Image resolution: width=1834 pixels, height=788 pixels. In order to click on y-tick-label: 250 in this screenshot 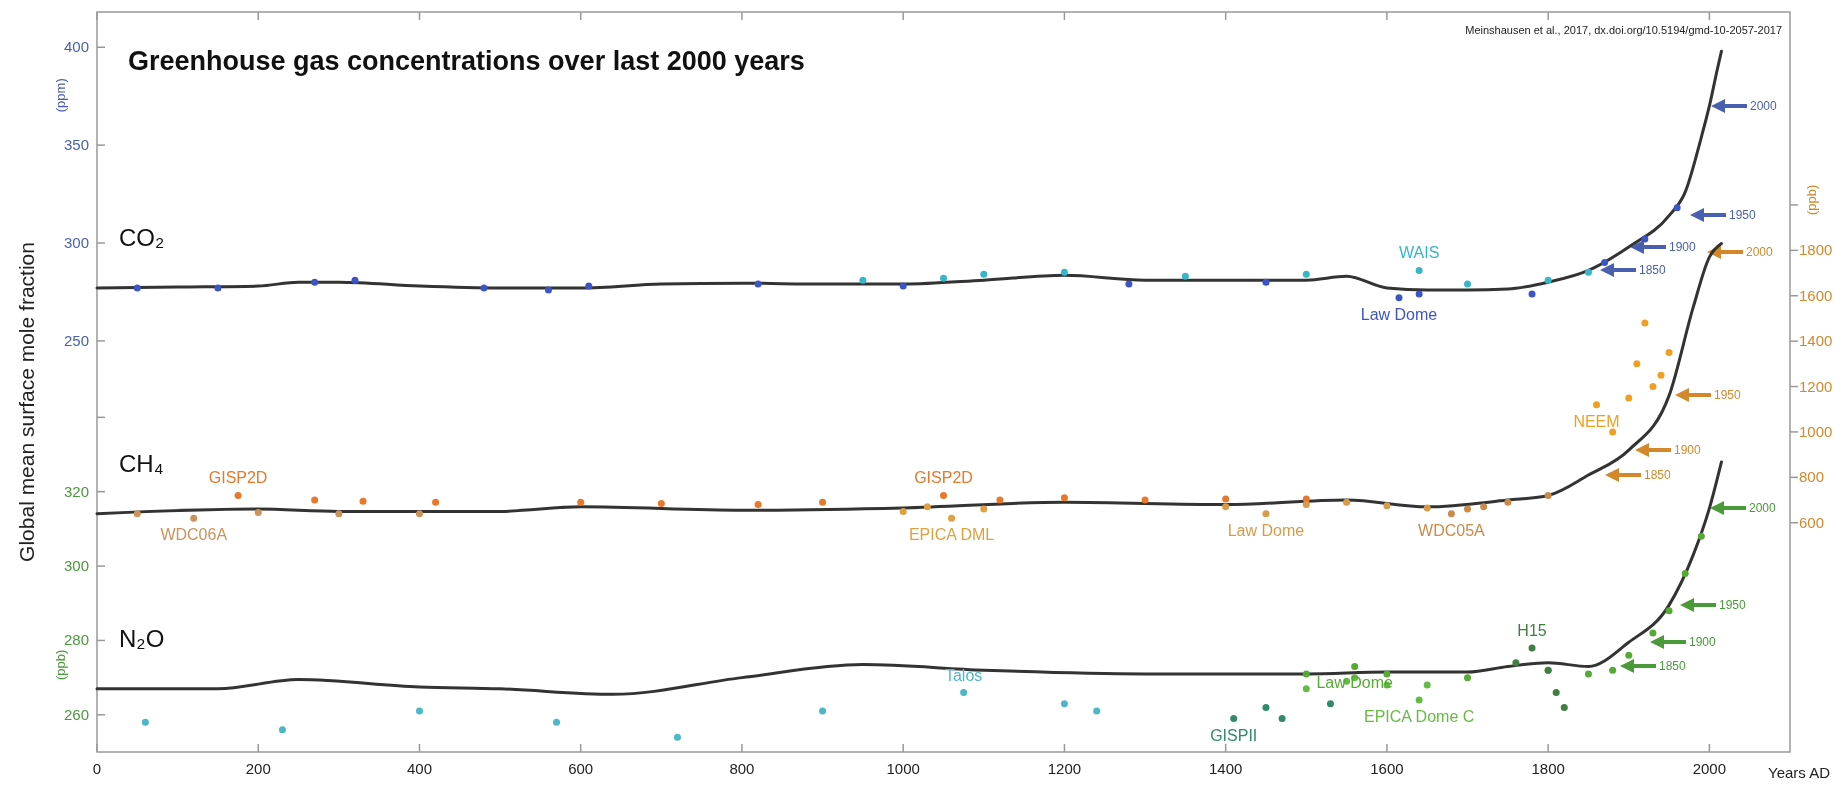, I will do `click(76, 340)`.